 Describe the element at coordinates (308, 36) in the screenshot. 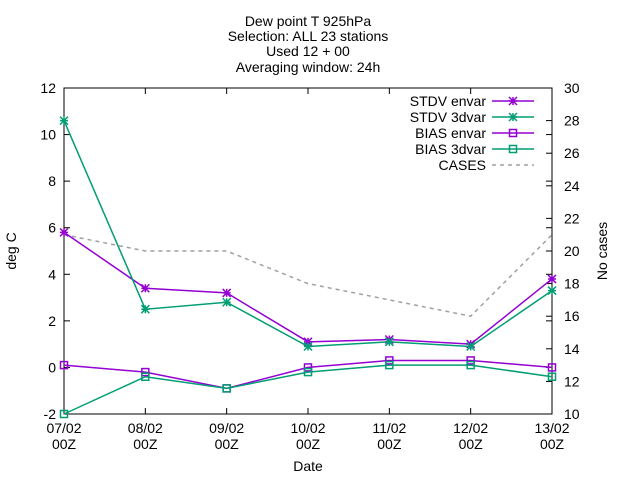

I see `title-line-2: Selection: ALL 23 stations` at that location.